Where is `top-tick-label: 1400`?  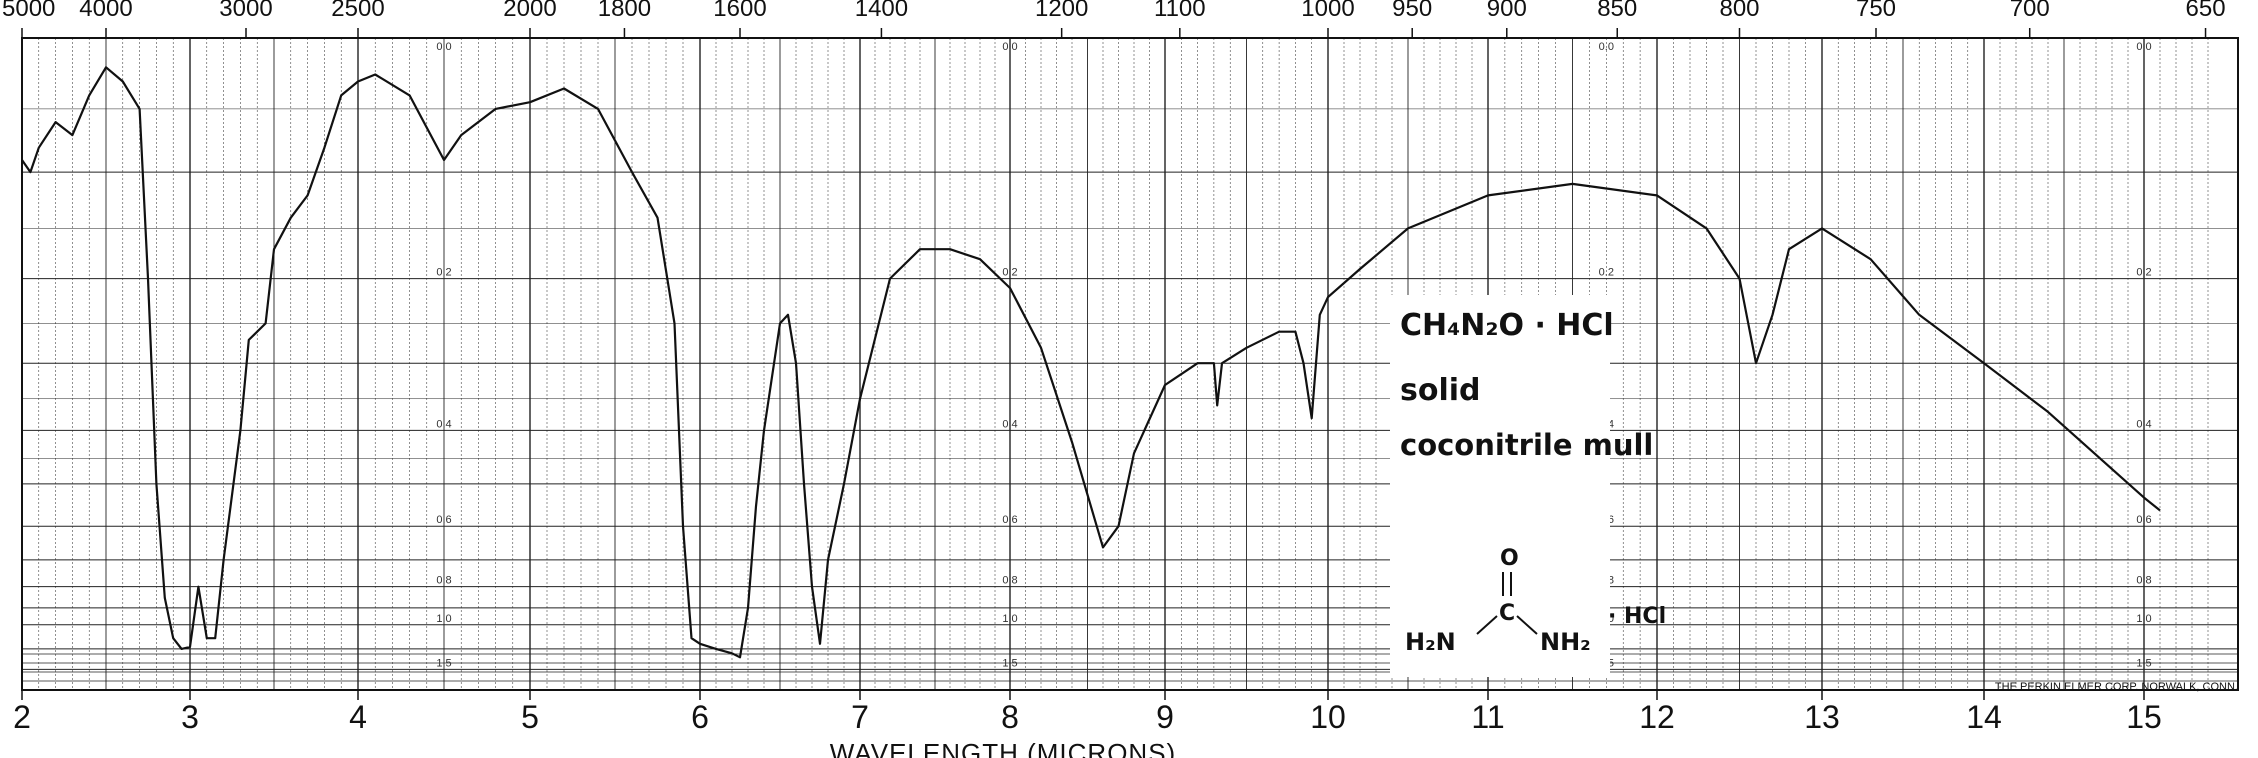 top-tick-label: 1400 is located at coordinates (881, 11).